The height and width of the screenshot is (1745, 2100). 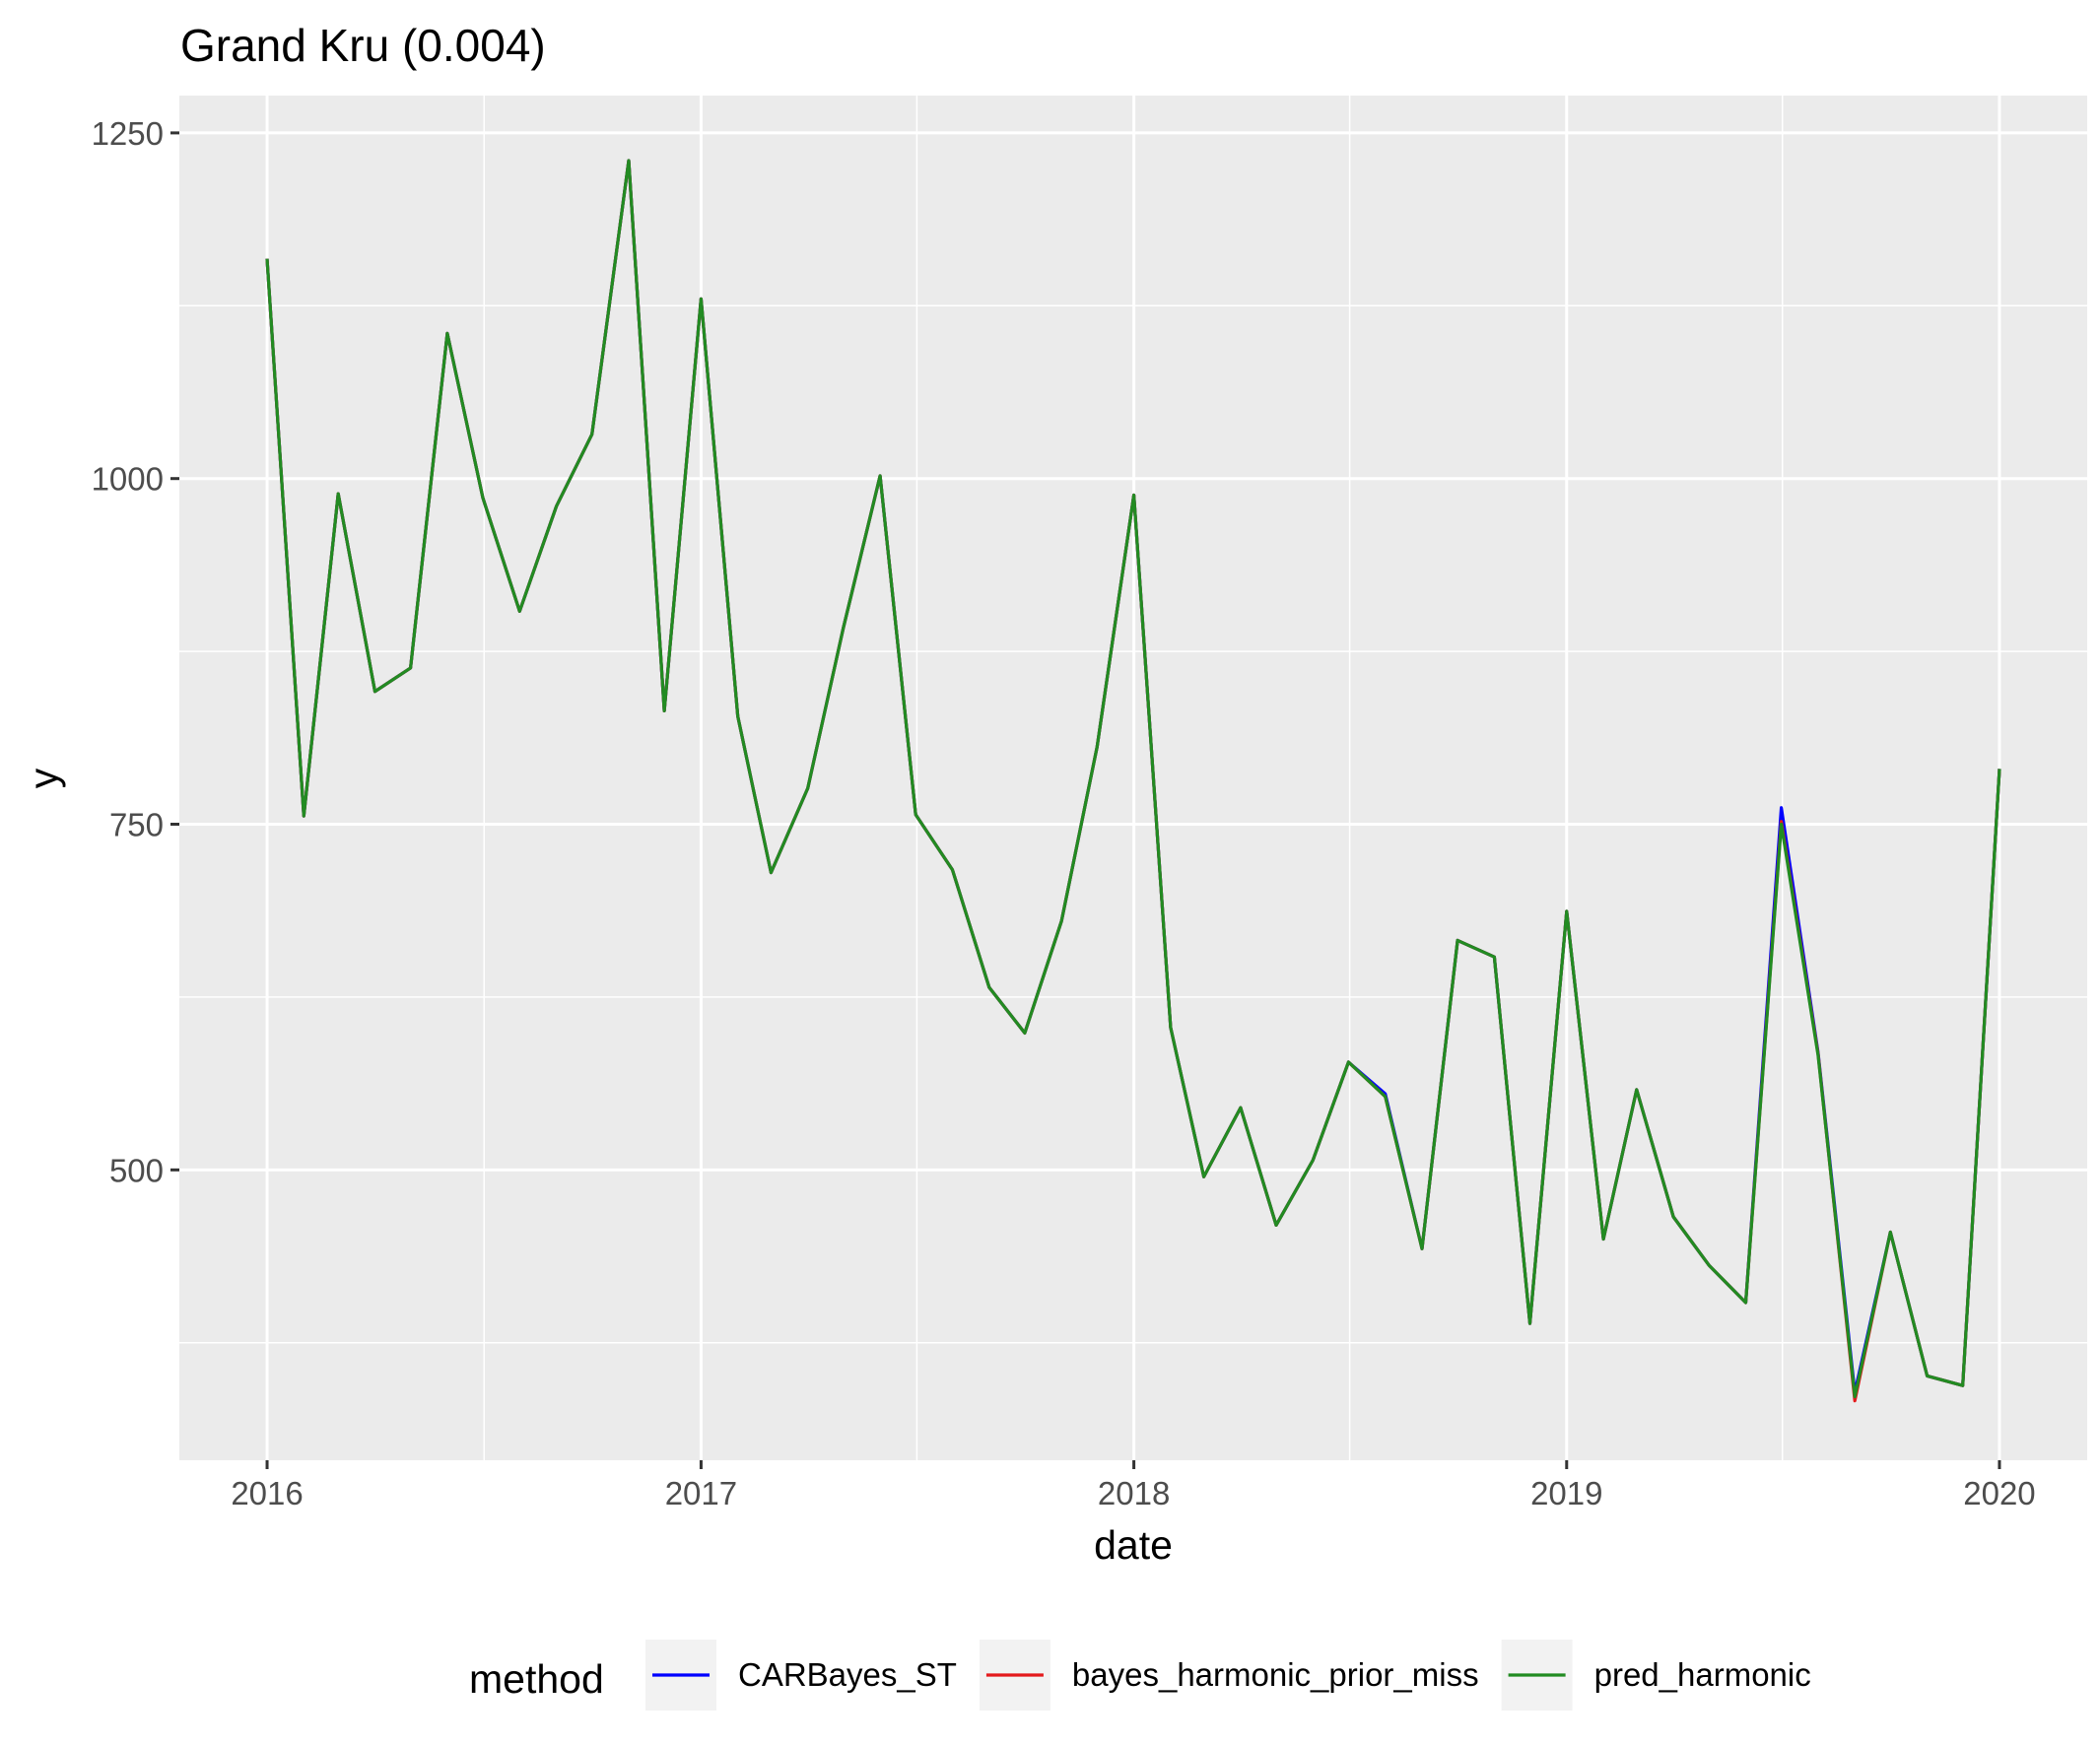 What do you see at coordinates (847, 1675) in the screenshot?
I see `legend-label: CARBayes_ST` at bounding box center [847, 1675].